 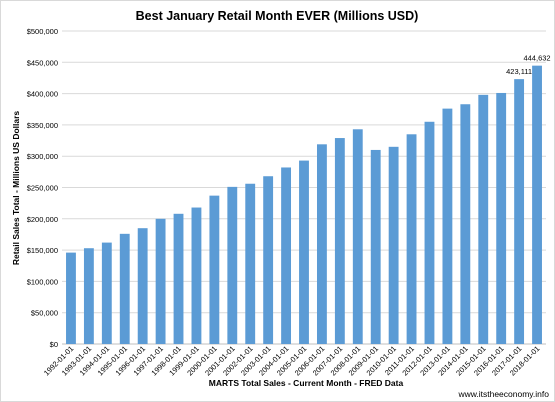 What do you see at coordinates (42, 125) in the screenshot?
I see `y-tick-label: $350,000` at bounding box center [42, 125].